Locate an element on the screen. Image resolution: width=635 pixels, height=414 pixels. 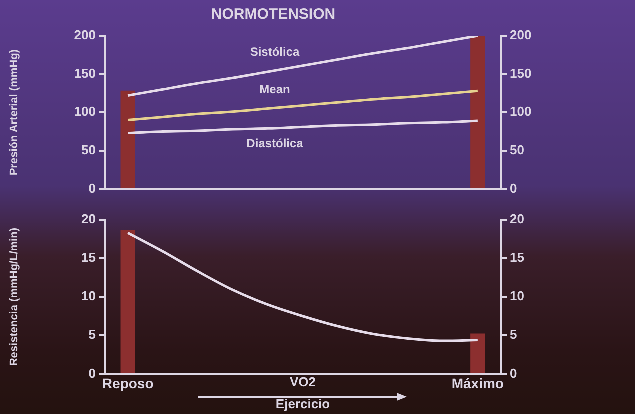
y2-tick-label: 20 is located at coordinates (517, 219).